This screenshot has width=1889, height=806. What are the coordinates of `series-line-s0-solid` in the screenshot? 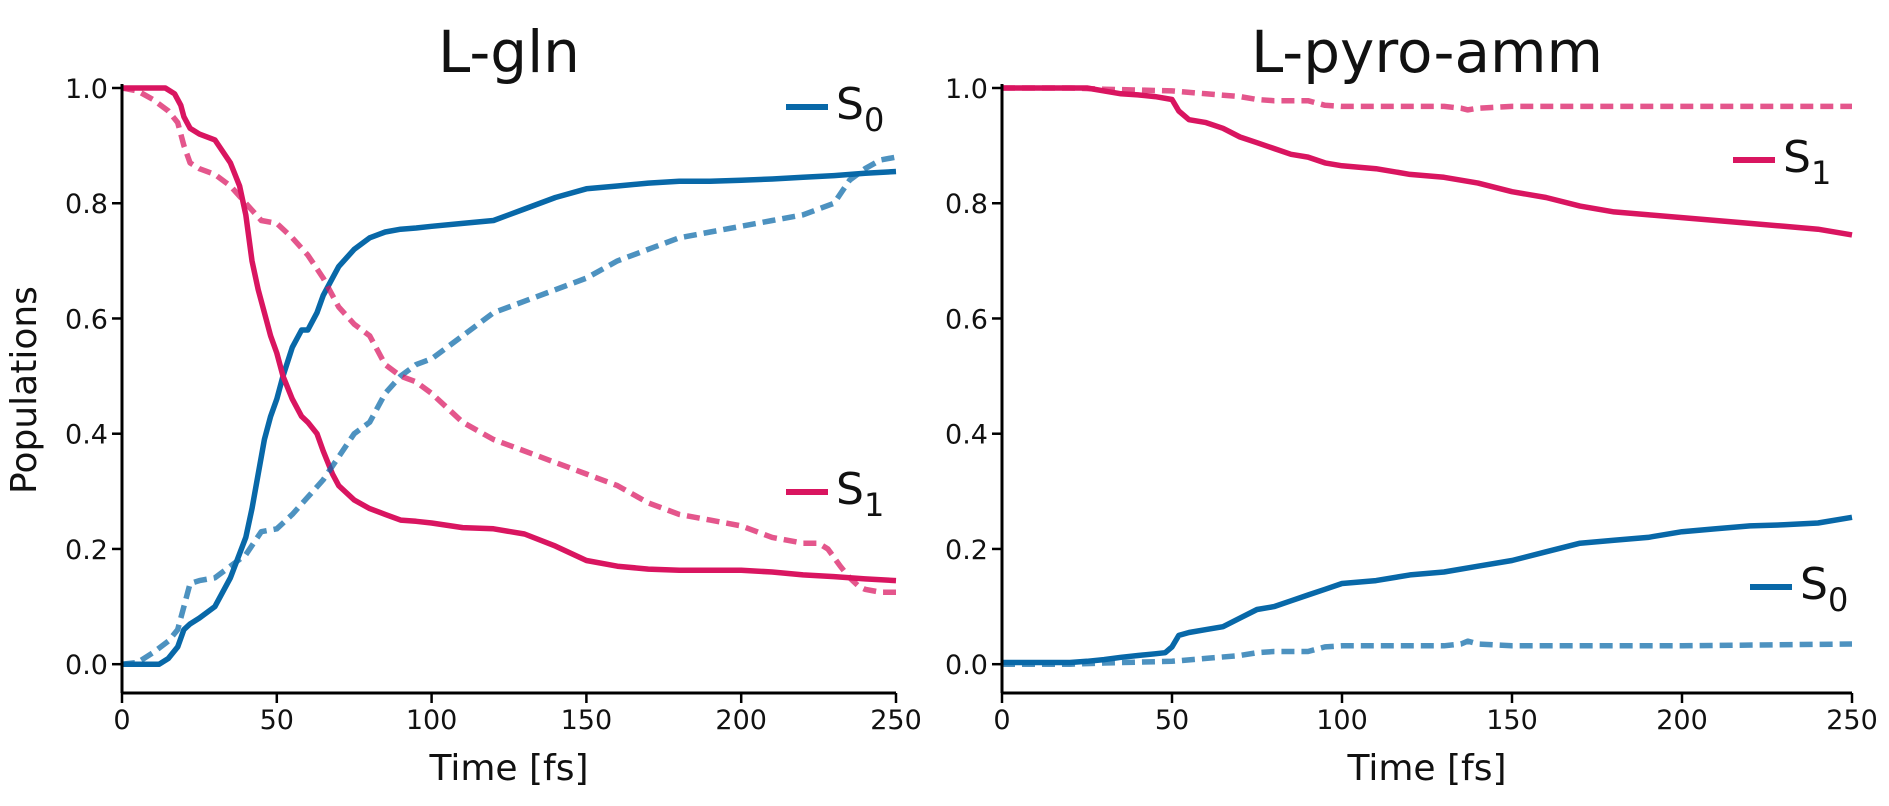 It's located at (1427, 590).